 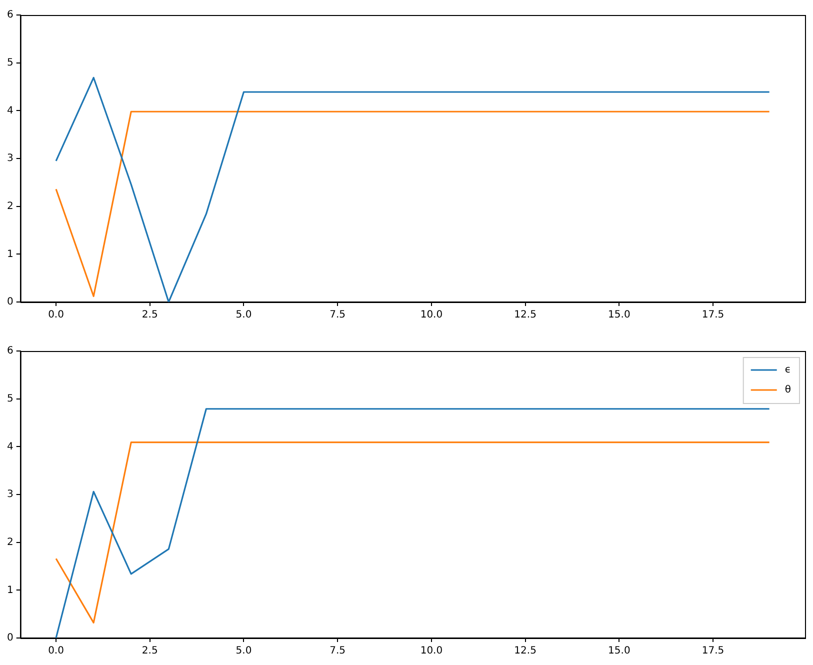 I want to click on legend-label: ϵ, so click(x=788, y=370).